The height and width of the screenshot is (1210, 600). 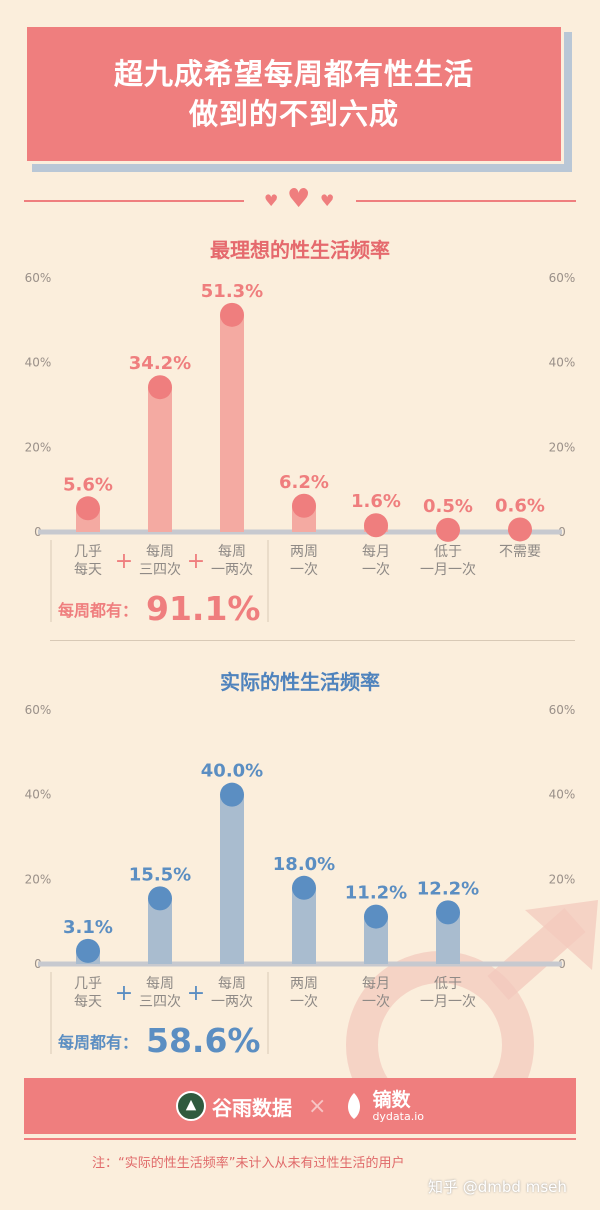 I want to click on footer-rule, so click(x=300, y=1139).